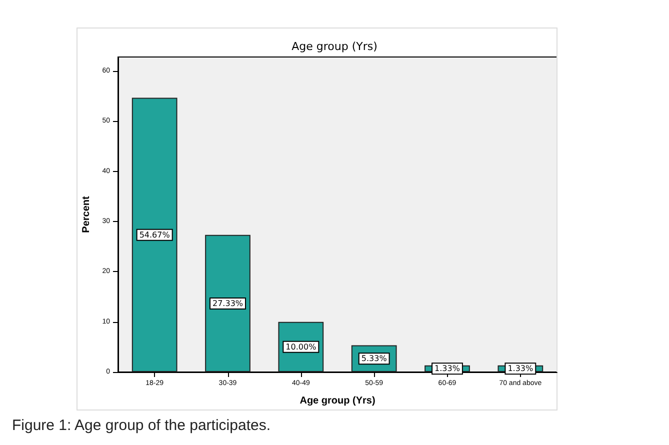 This screenshot has width=669, height=445. I want to click on caption: Figure 1: Age group of the participates., so click(141, 425).